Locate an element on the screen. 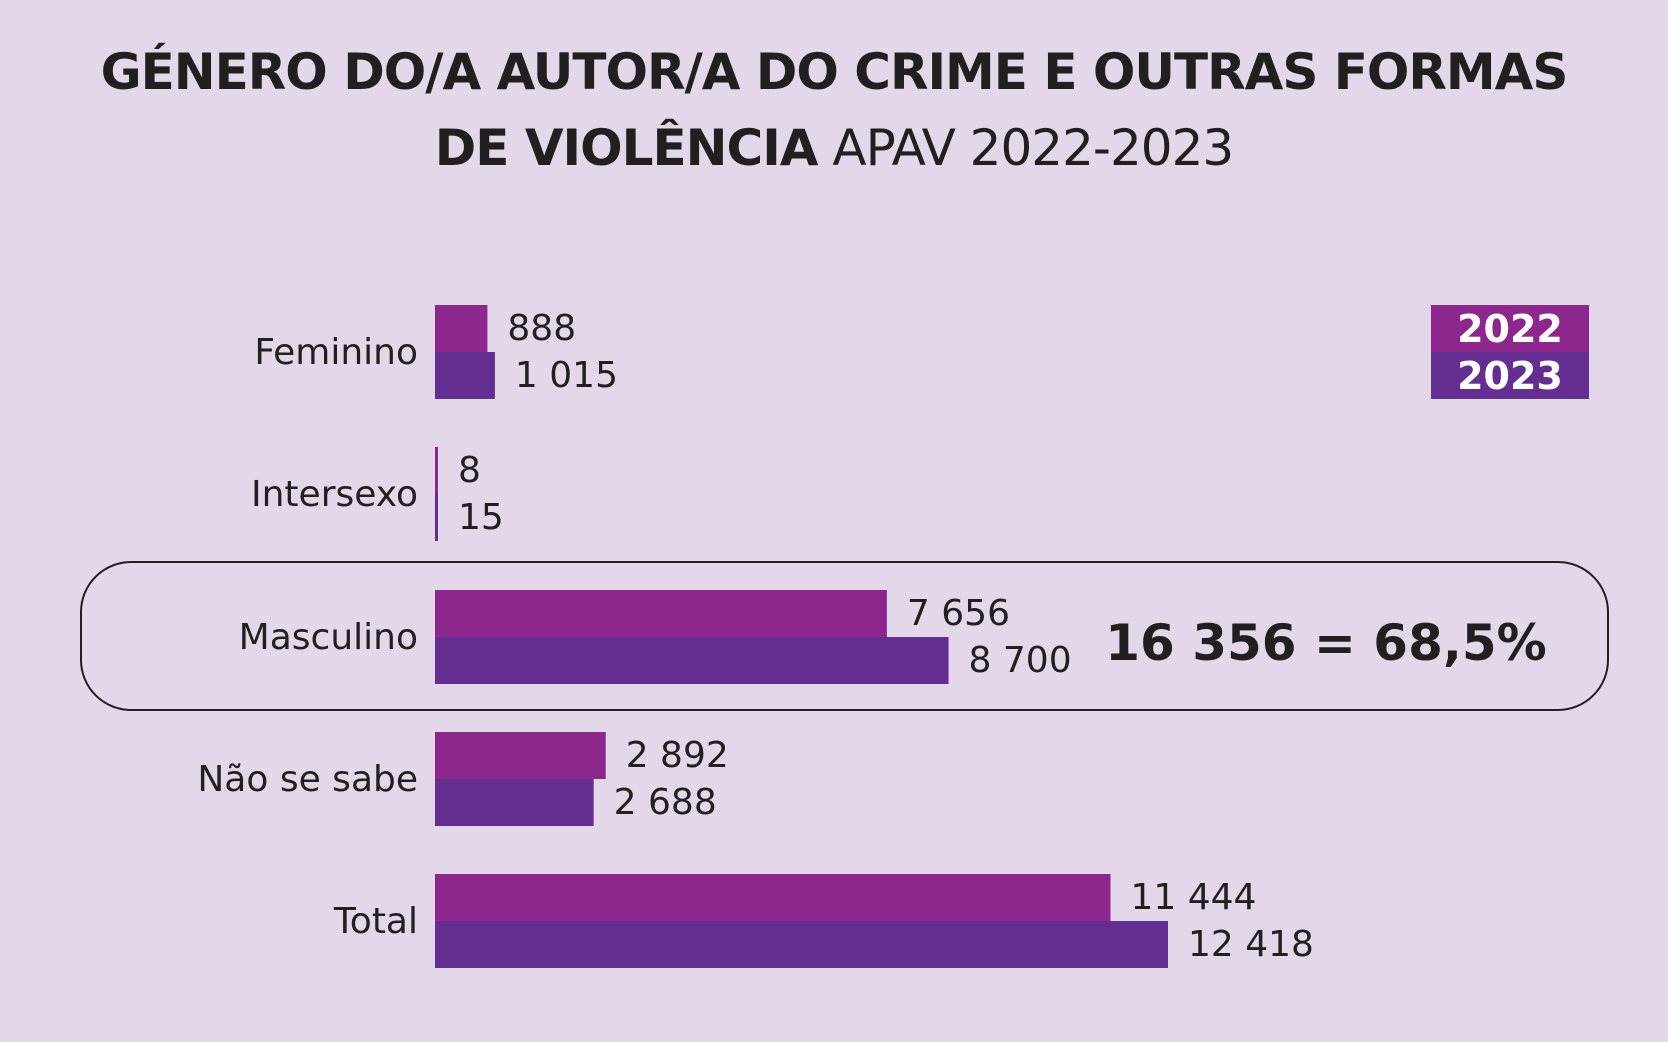 The image size is (1668, 1042). bar-nao-se-sabe-2022 is located at coordinates (520, 755).